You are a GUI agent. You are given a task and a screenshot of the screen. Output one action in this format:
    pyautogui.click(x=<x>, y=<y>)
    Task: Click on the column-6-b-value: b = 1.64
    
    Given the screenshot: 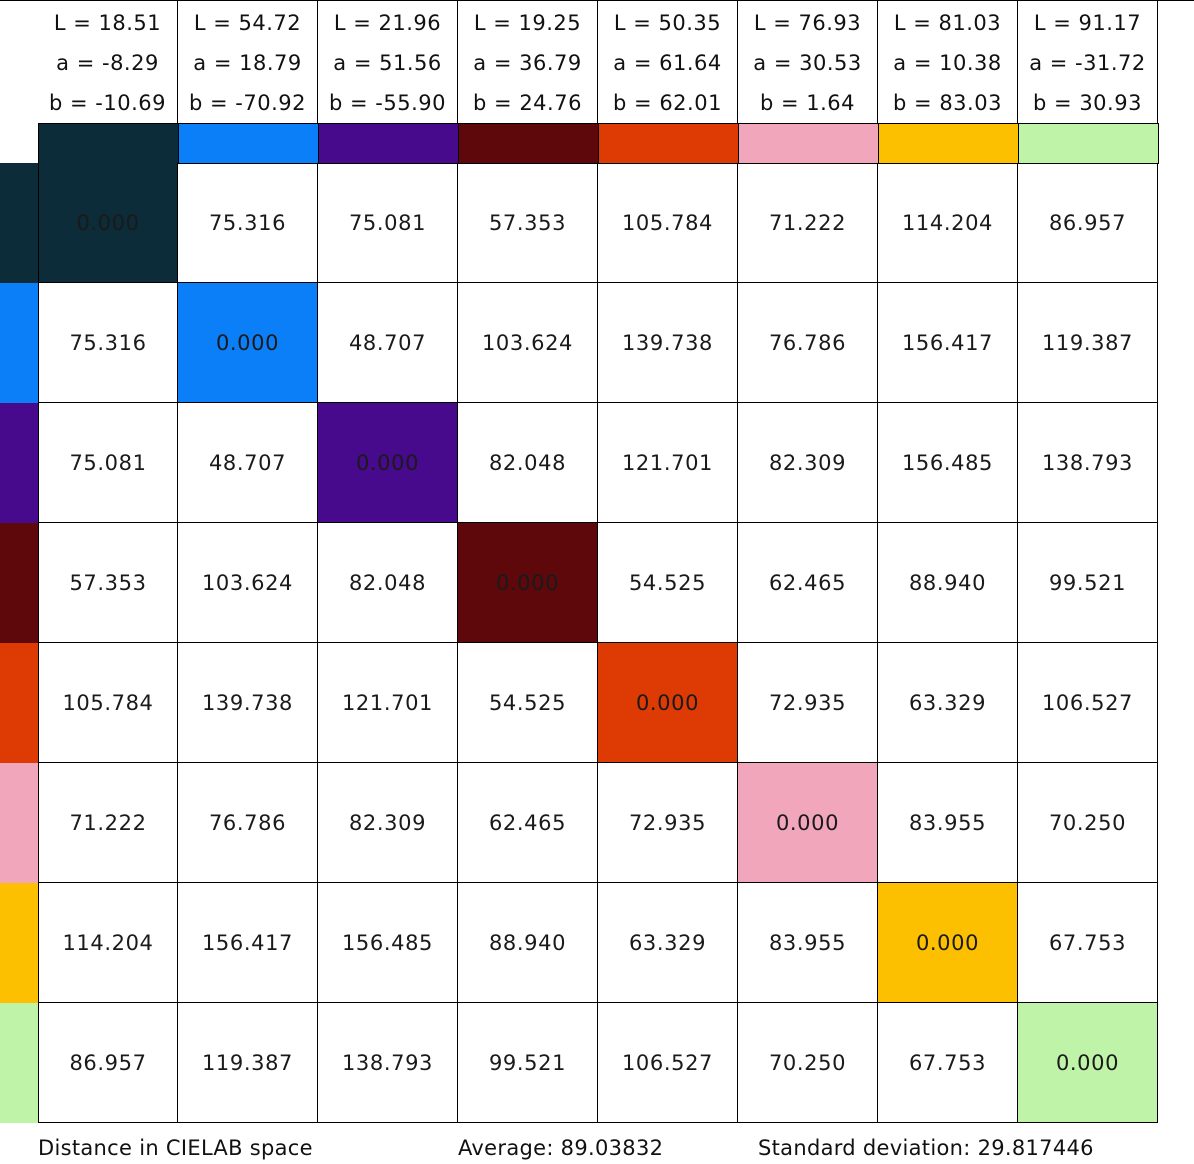 What is the action you would take?
    pyautogui.click(x=807, y=103)
    